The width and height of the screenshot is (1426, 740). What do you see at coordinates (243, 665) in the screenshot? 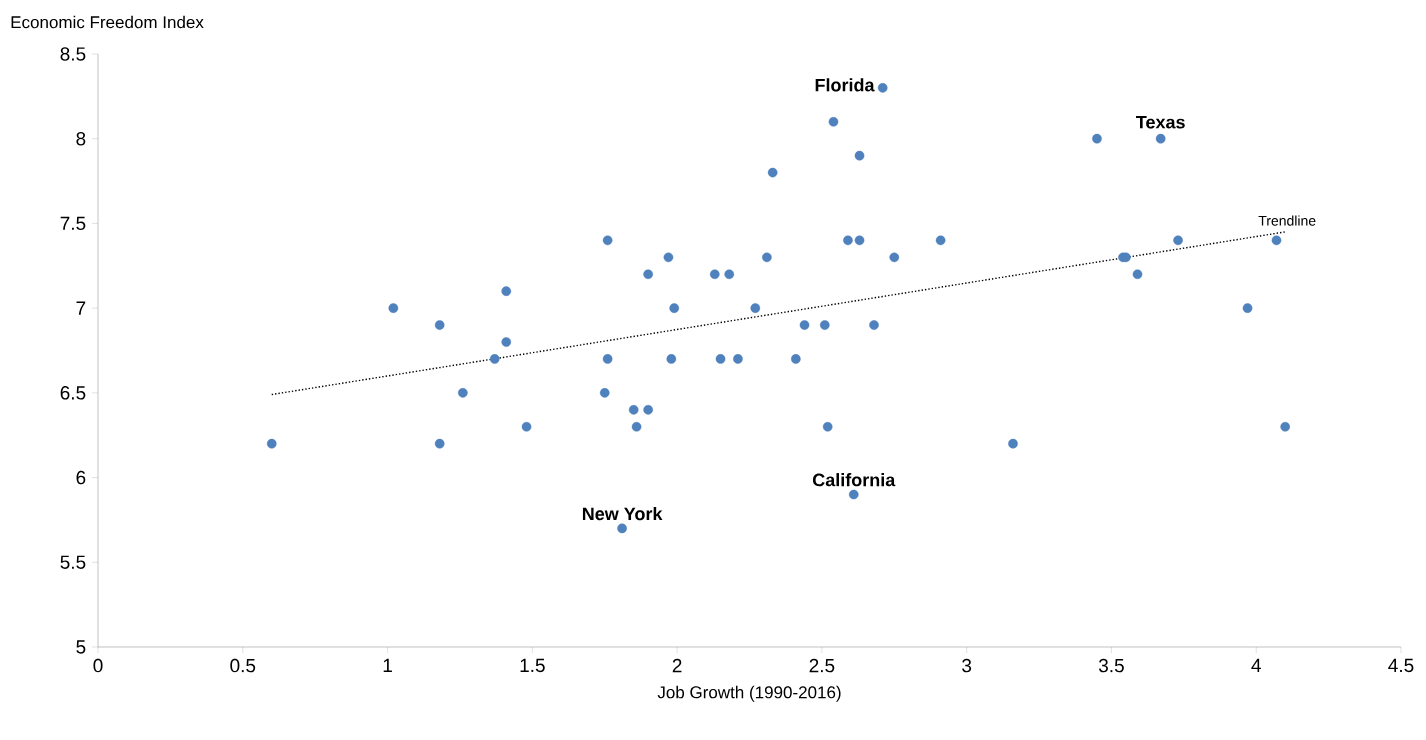
I see `x-tick-label: 0.5` at bounding box center [243, 665].